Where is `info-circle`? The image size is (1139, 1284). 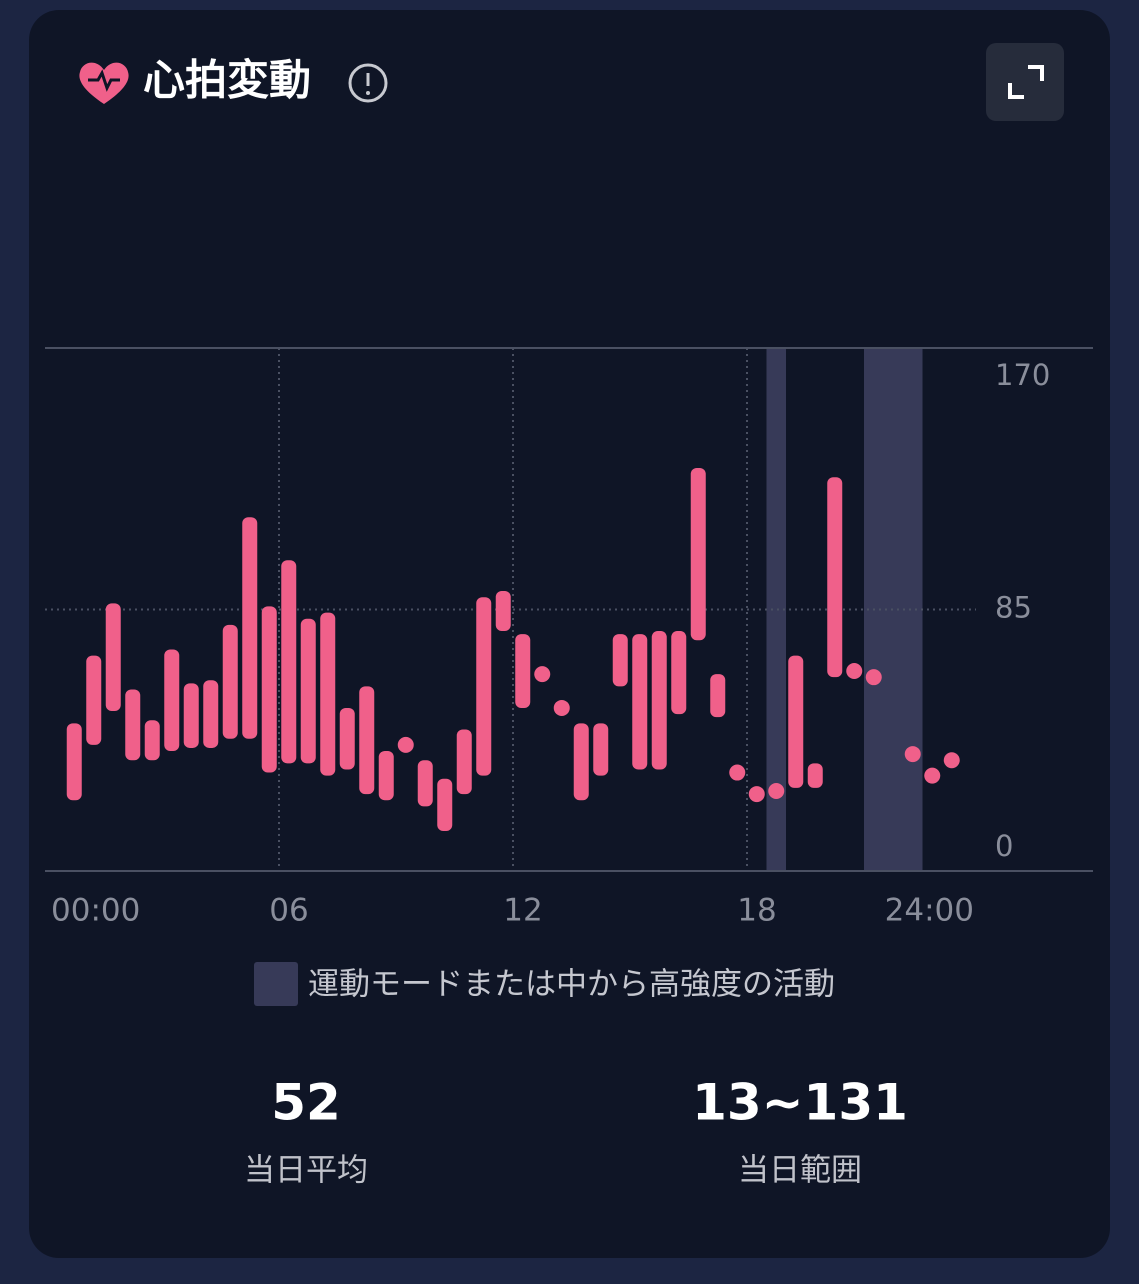 info-circle is located at coordinates (368, 83).